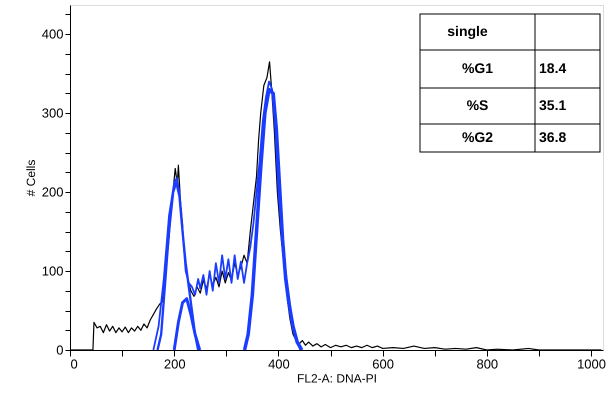 The height and width of the screenshot is (402, 609). Describe the element at coordinates (53, 271) in the screenshot. I see `y-tick-label: 100` at that location.